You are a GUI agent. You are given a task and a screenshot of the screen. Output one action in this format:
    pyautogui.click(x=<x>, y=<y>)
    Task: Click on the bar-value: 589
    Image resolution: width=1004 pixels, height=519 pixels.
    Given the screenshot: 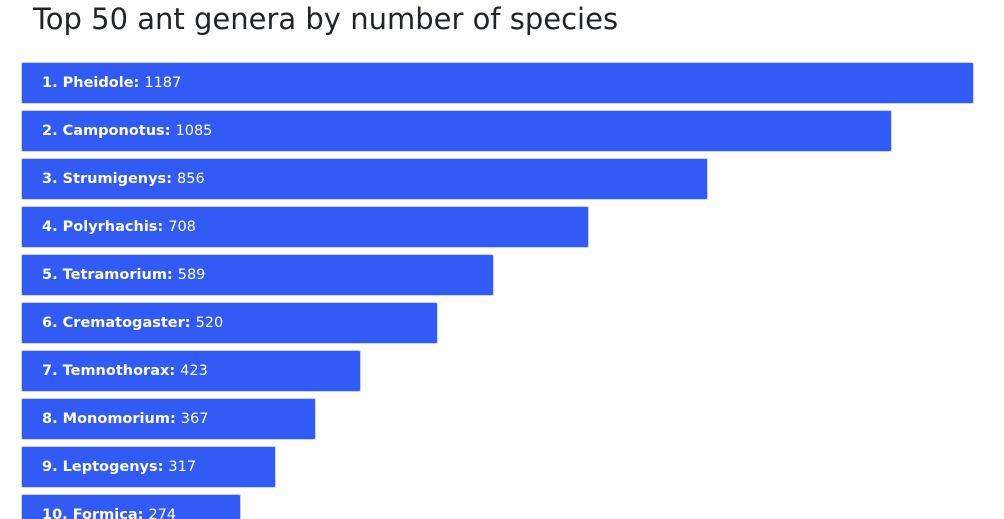 What is the action you would take?
    pyautogui.click(x=191, y=275)
    